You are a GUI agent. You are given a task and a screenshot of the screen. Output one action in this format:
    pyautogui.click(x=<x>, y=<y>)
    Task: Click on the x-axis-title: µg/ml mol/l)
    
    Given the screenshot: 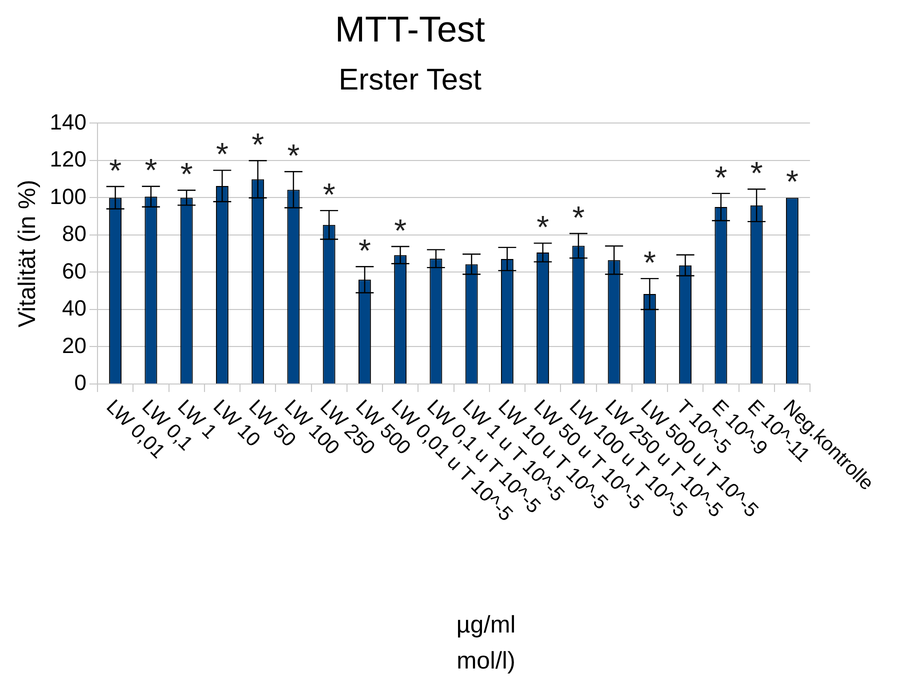 What is the action you would take?
    pyautogui.click(x=486, y=643)
    